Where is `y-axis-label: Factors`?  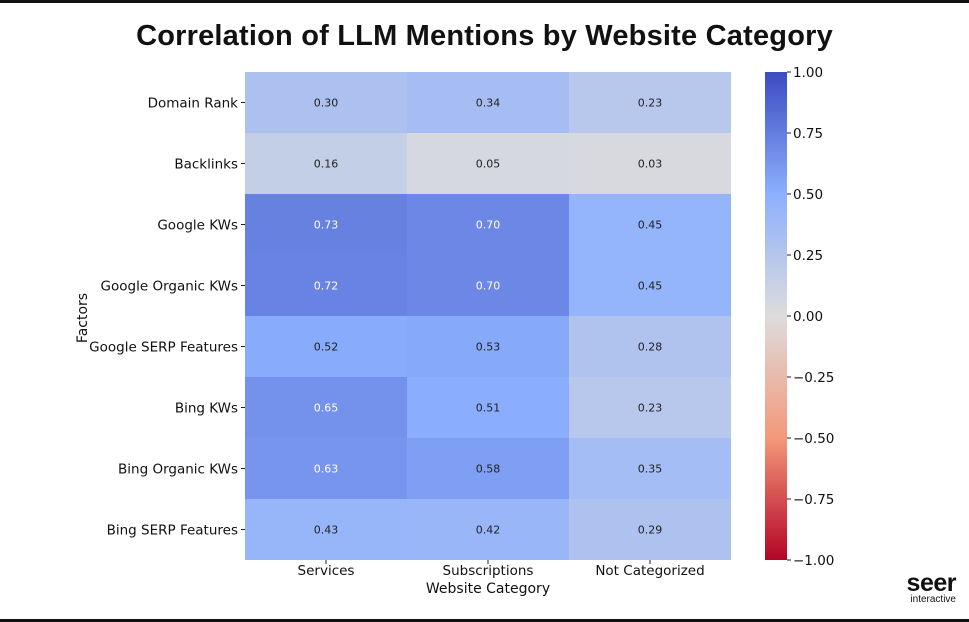
y-axis-label: Factors is located at coordinates (83, 318).